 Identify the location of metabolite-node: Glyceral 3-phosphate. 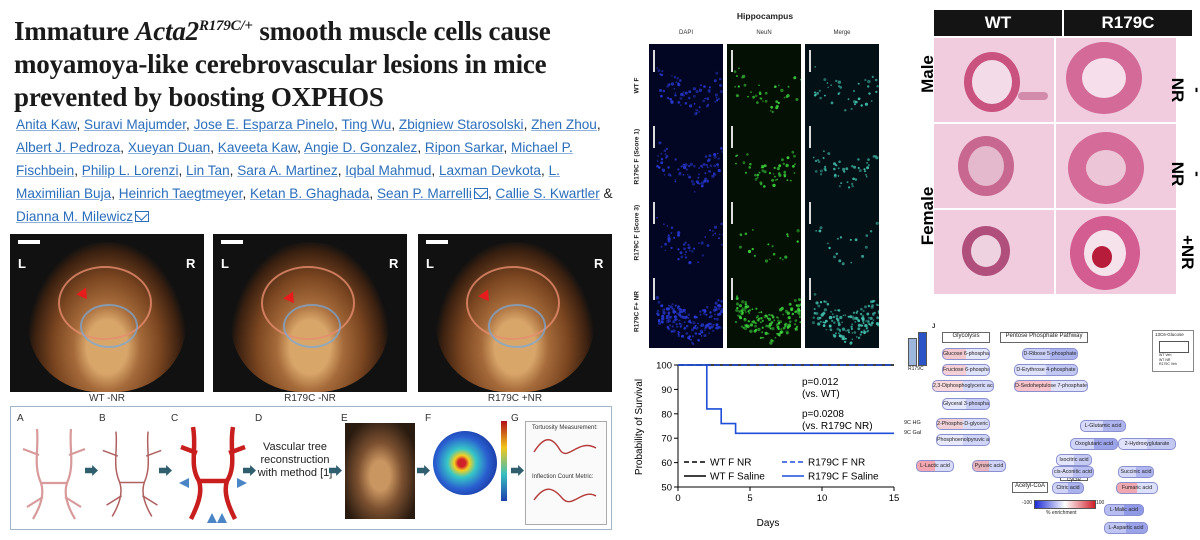
(966, 404).